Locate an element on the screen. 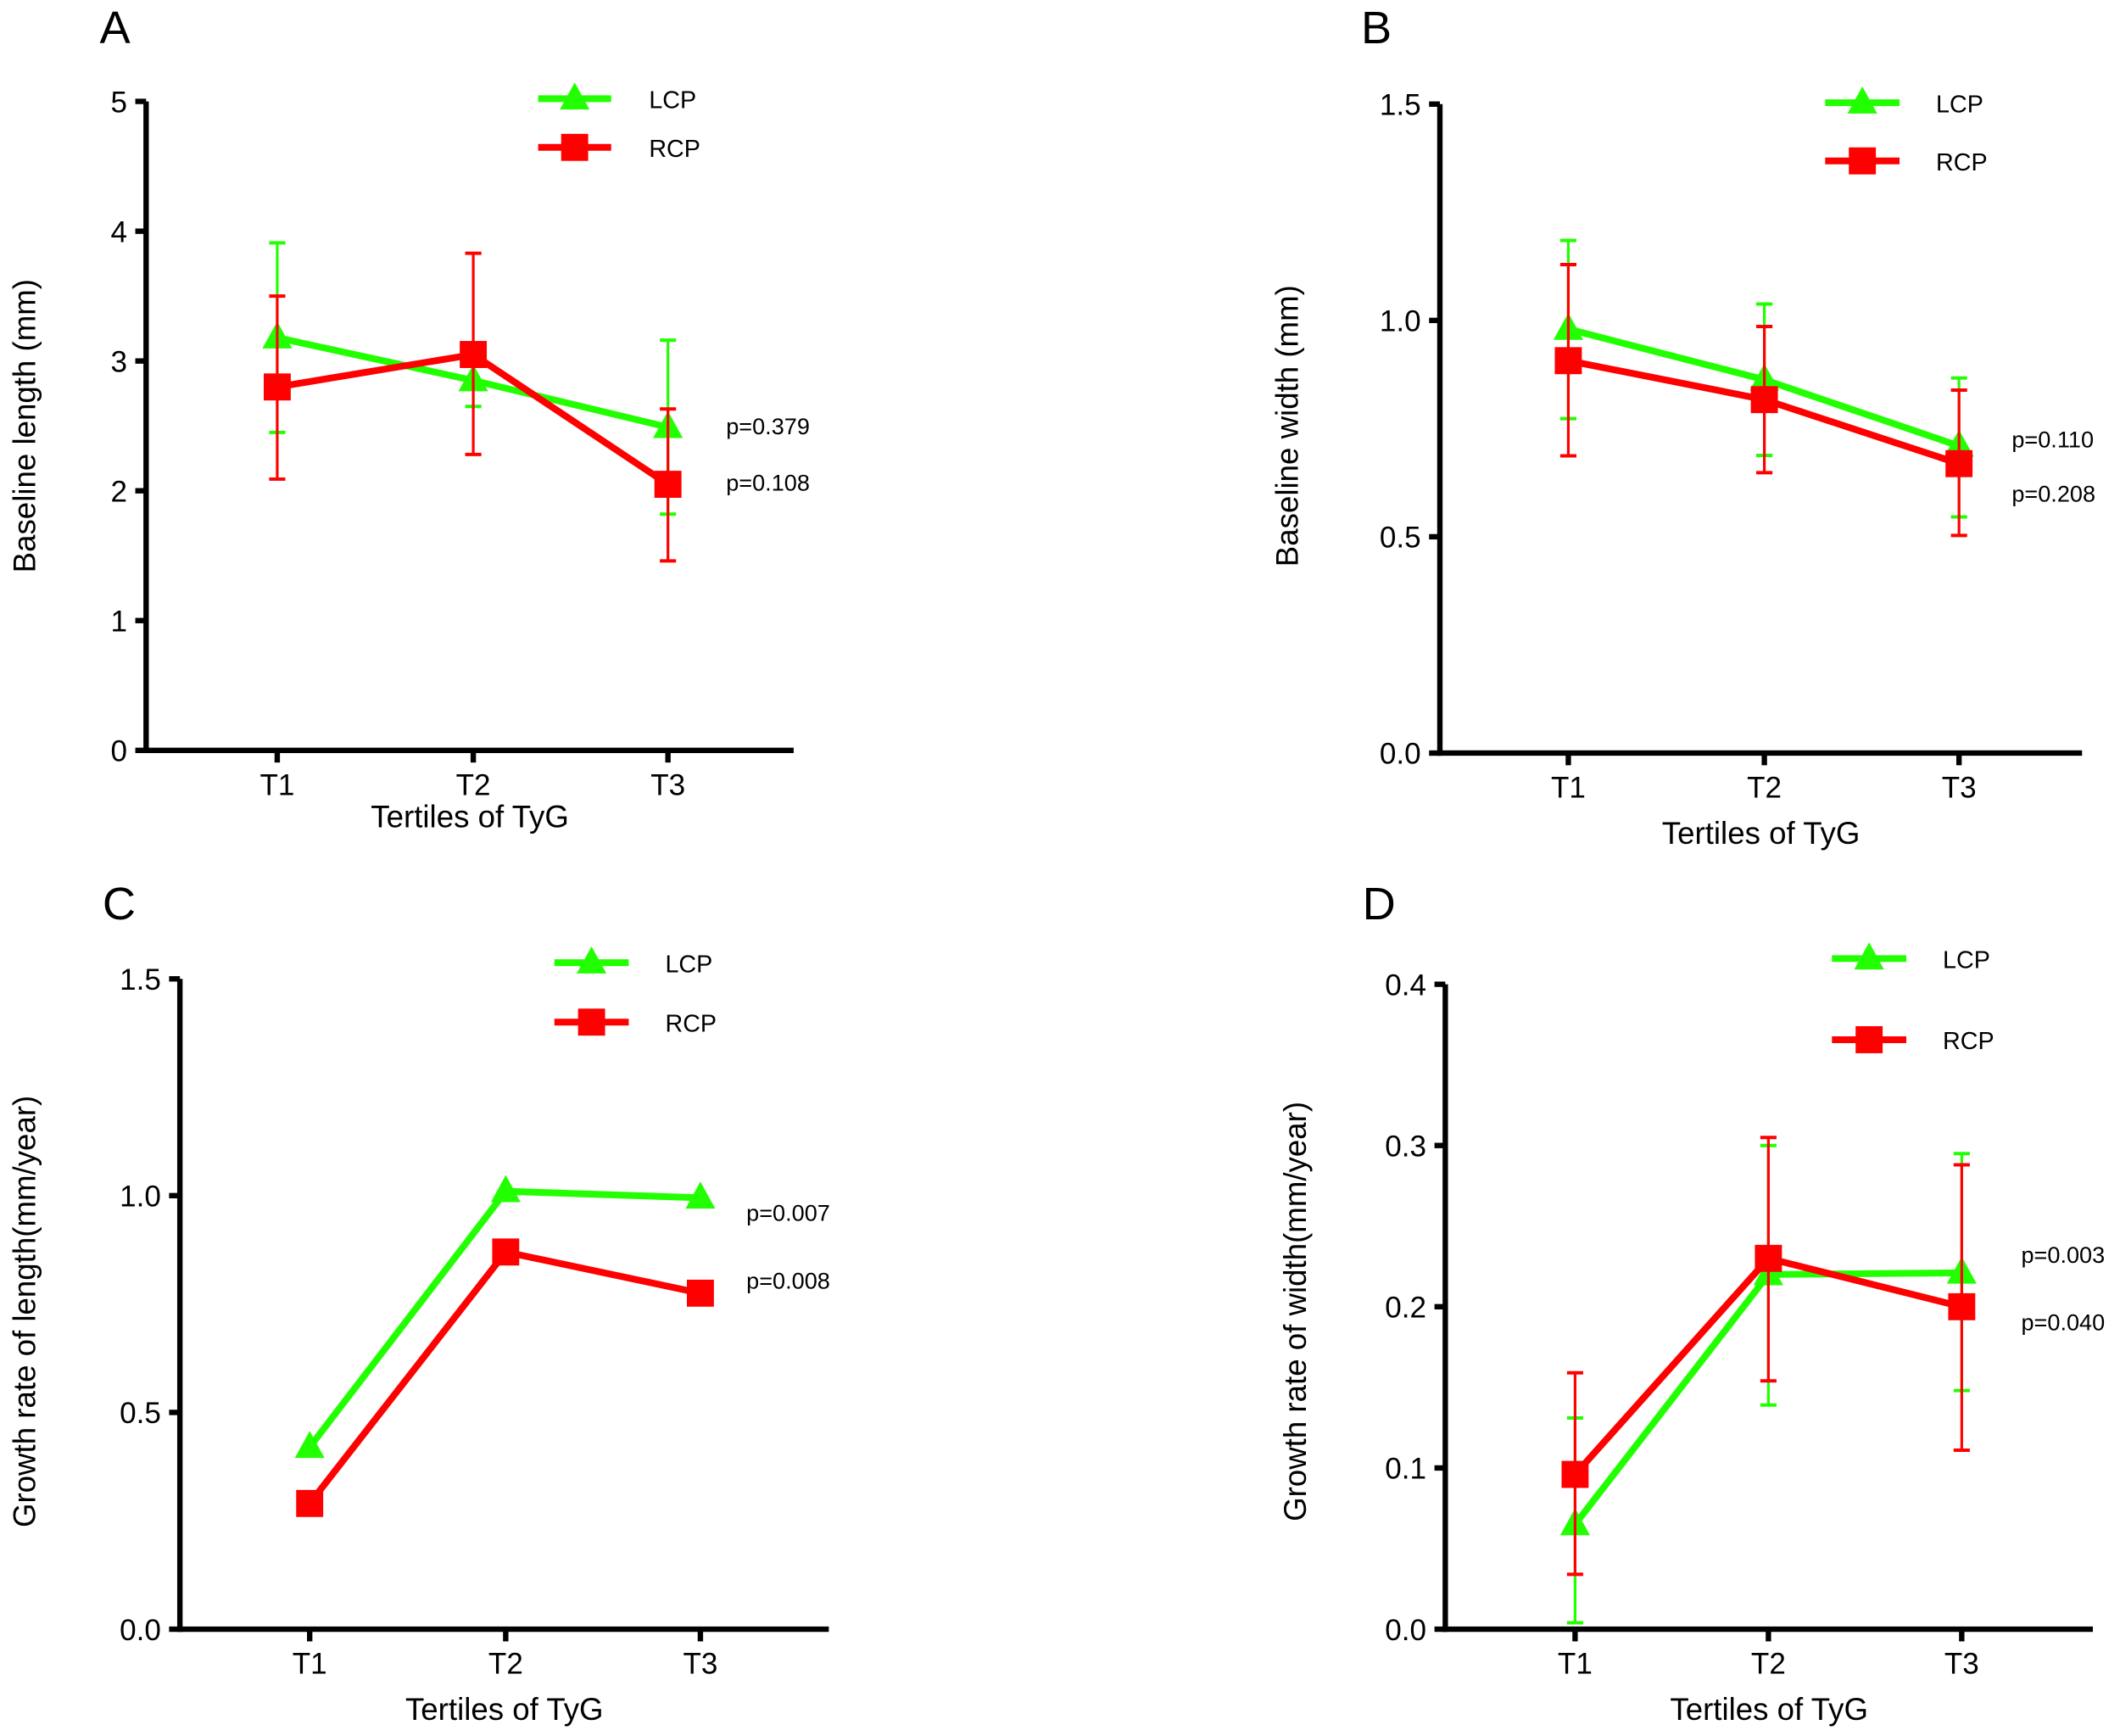  series-lcp is located at coordinates (505, 1317).